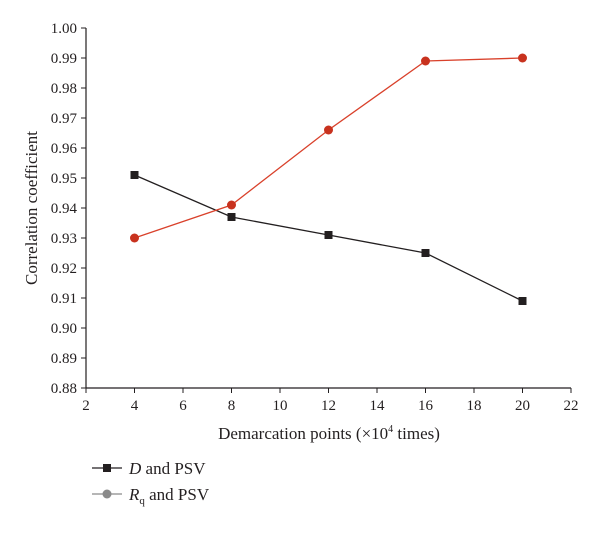 The width and height of the screenshot is (600, 535). Describe the element at coordinates (378, 406) in the screenshot. I see `x-tick-label-14: 14` at that location.